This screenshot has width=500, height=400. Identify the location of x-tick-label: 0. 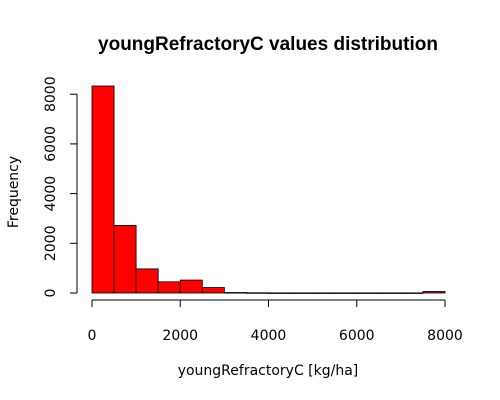
(92, 336).